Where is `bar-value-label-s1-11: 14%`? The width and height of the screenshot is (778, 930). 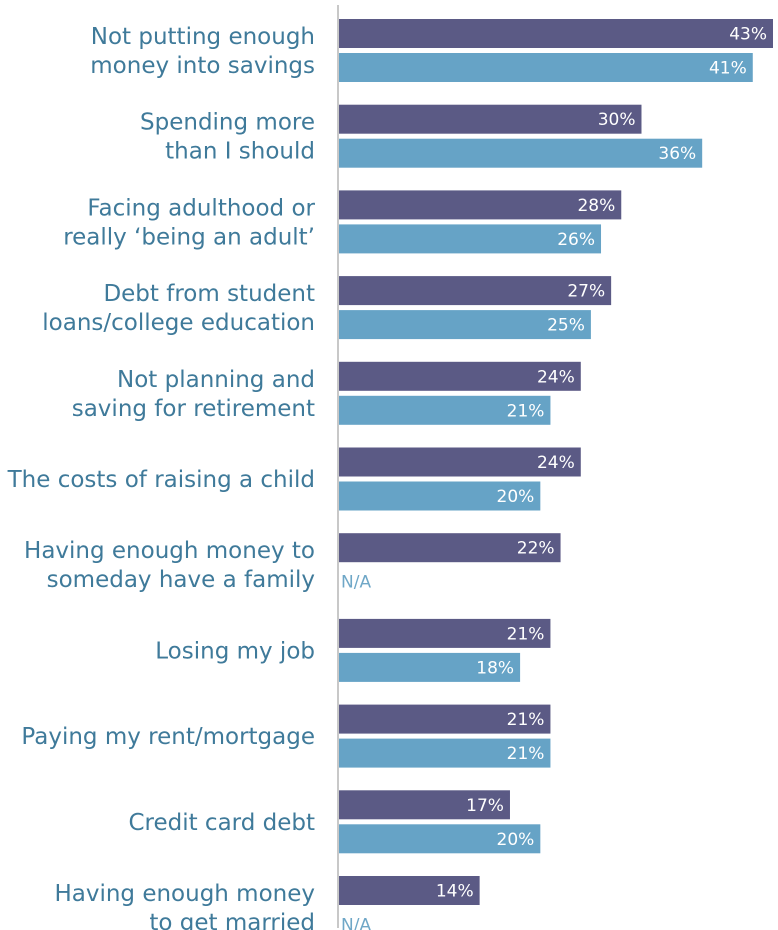
bar-value-label-s1-11: 14% is located at coordinates (455, 892).